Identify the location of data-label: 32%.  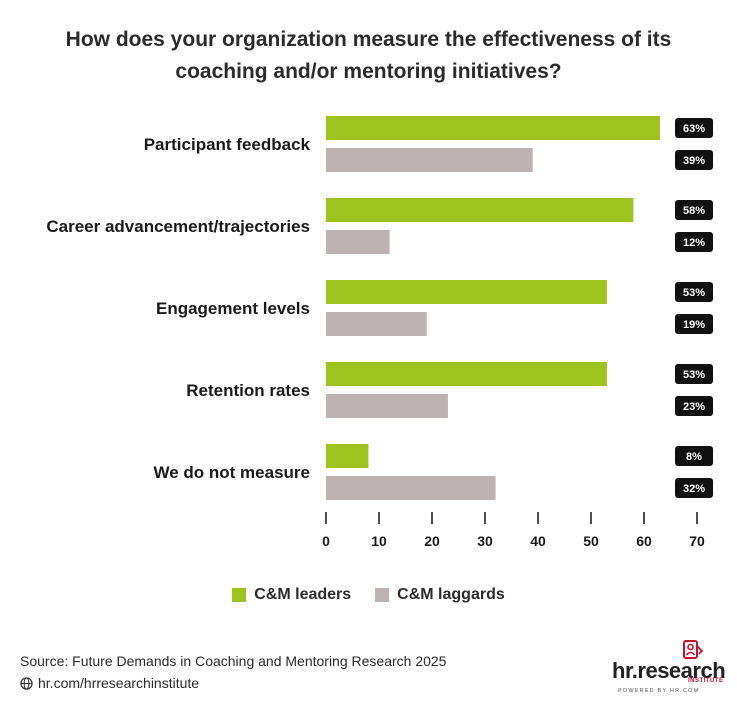
(694, 489).